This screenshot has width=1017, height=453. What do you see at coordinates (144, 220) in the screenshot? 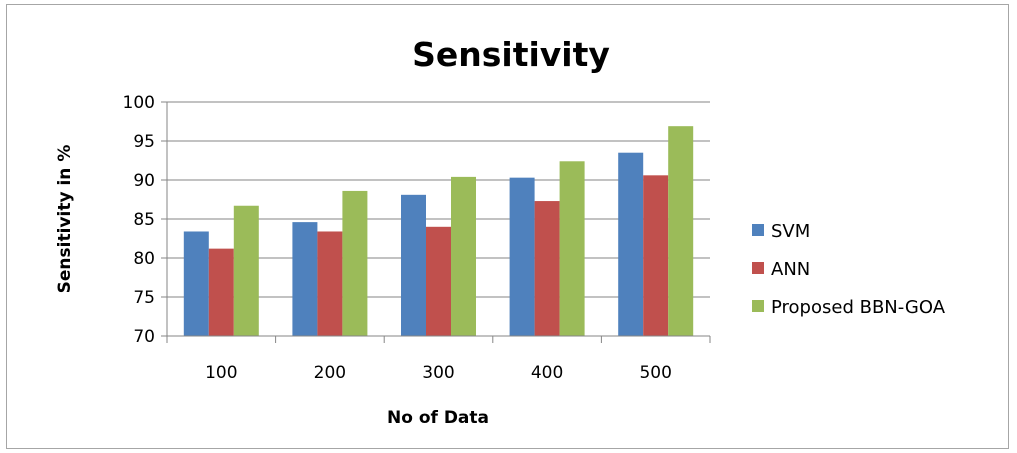
I see `y-tick-label: 85` at bounding box center [144, 220].